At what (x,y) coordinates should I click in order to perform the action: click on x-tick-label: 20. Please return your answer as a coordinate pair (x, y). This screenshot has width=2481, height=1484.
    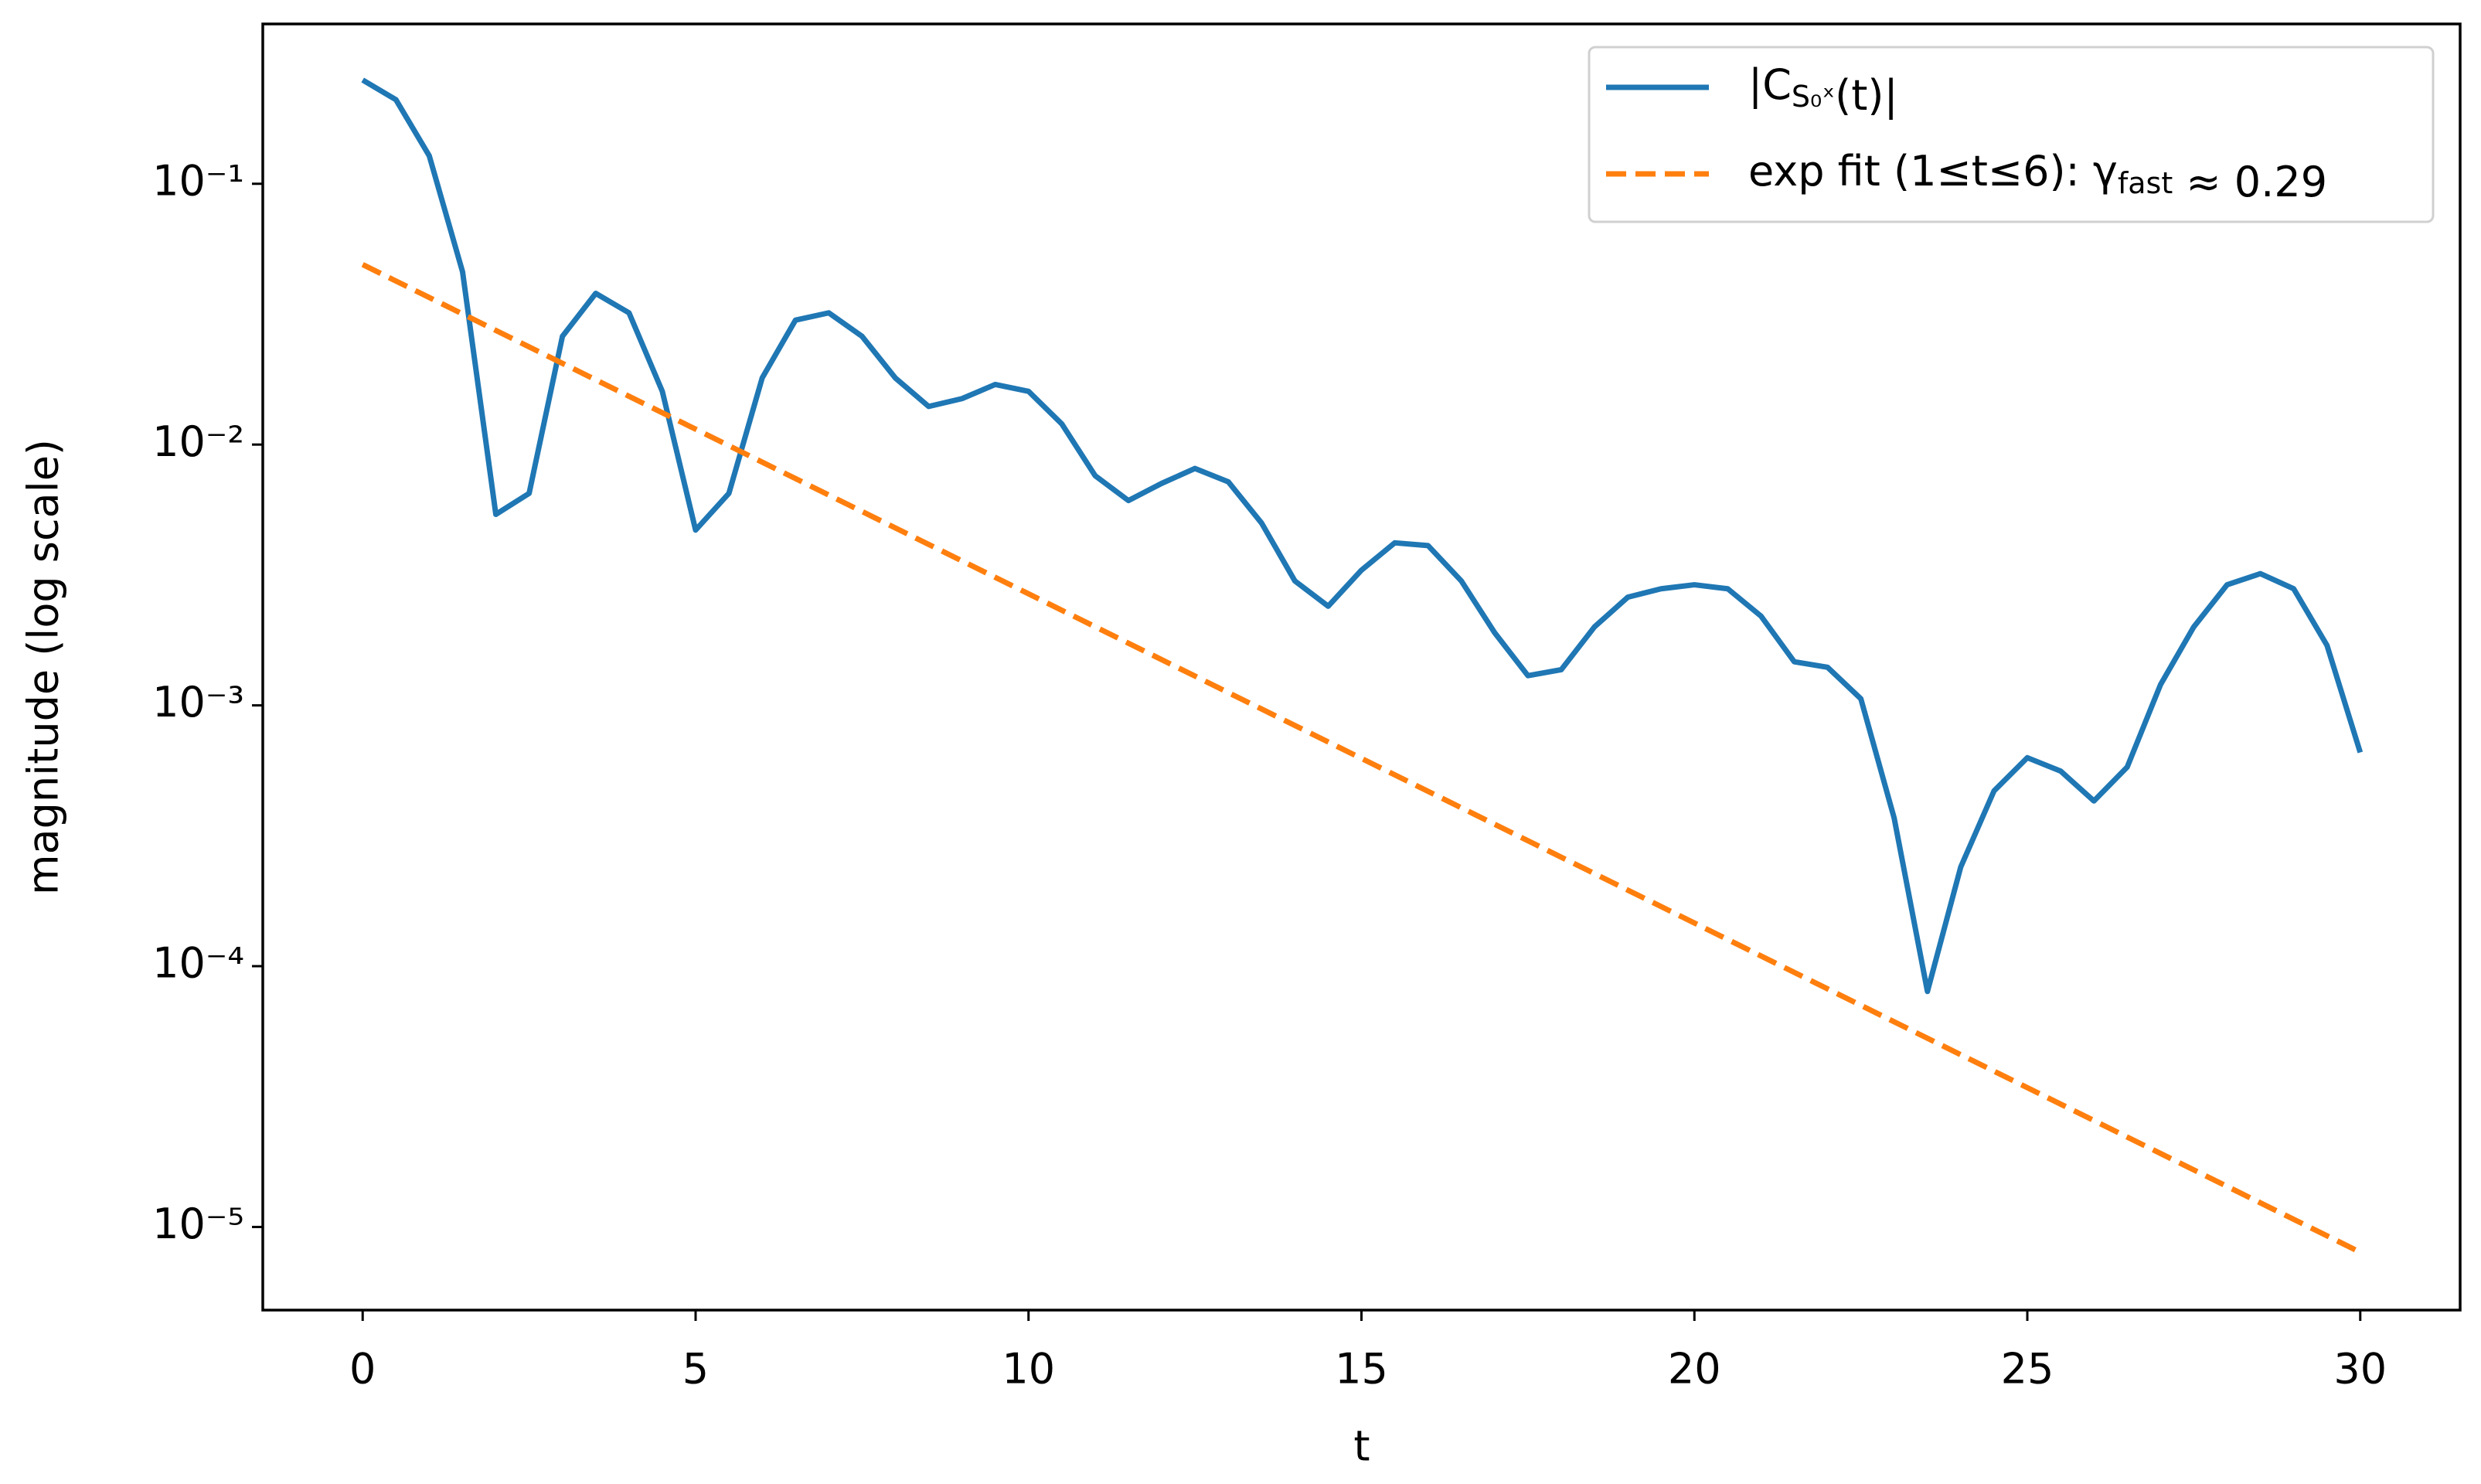
    Looking at the image, I should click on (1695, 1369).